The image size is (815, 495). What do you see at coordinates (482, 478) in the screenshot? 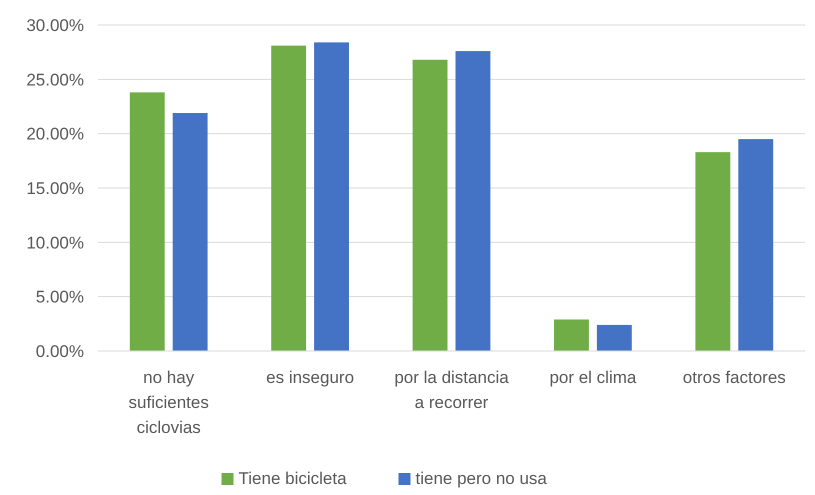
I see `legend-label: tiene pero no usa` at bounding box center [482, 478].